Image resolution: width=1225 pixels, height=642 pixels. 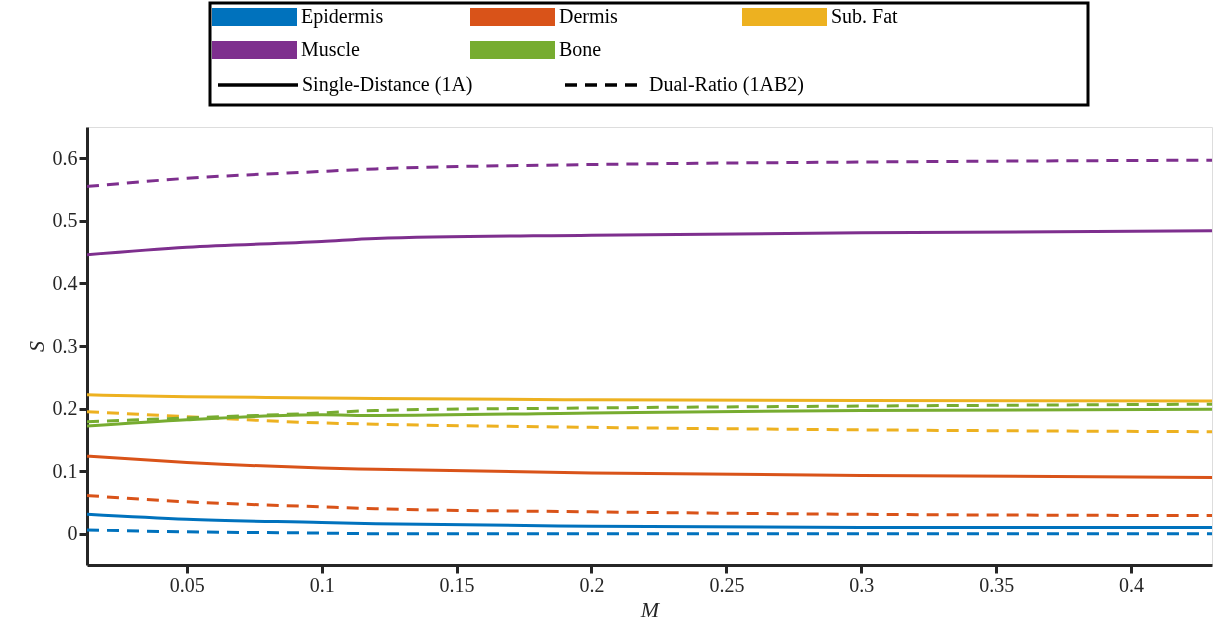 What do you see at coordinates (997, 584) in the screenshot?
I see `x-tick-label: 0.35` at bounding box center [997, 584].